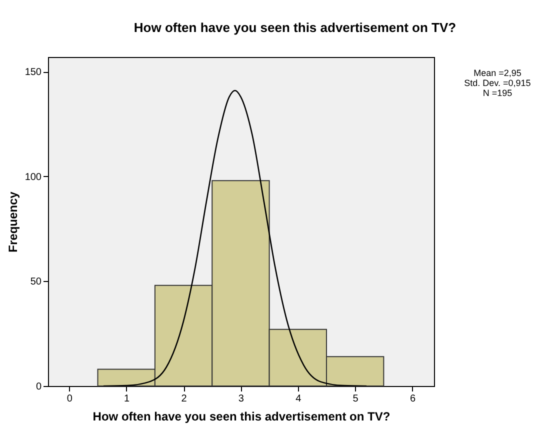 The height and width of the screenshot is (431, 545). I want to click on chart-title: How often have you seen this advertisement on TV?, so click(295, 27).